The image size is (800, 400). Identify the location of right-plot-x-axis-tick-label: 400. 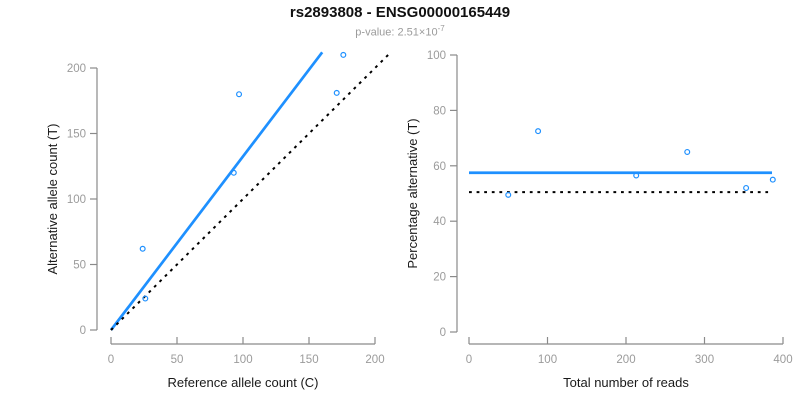
(782, 360).